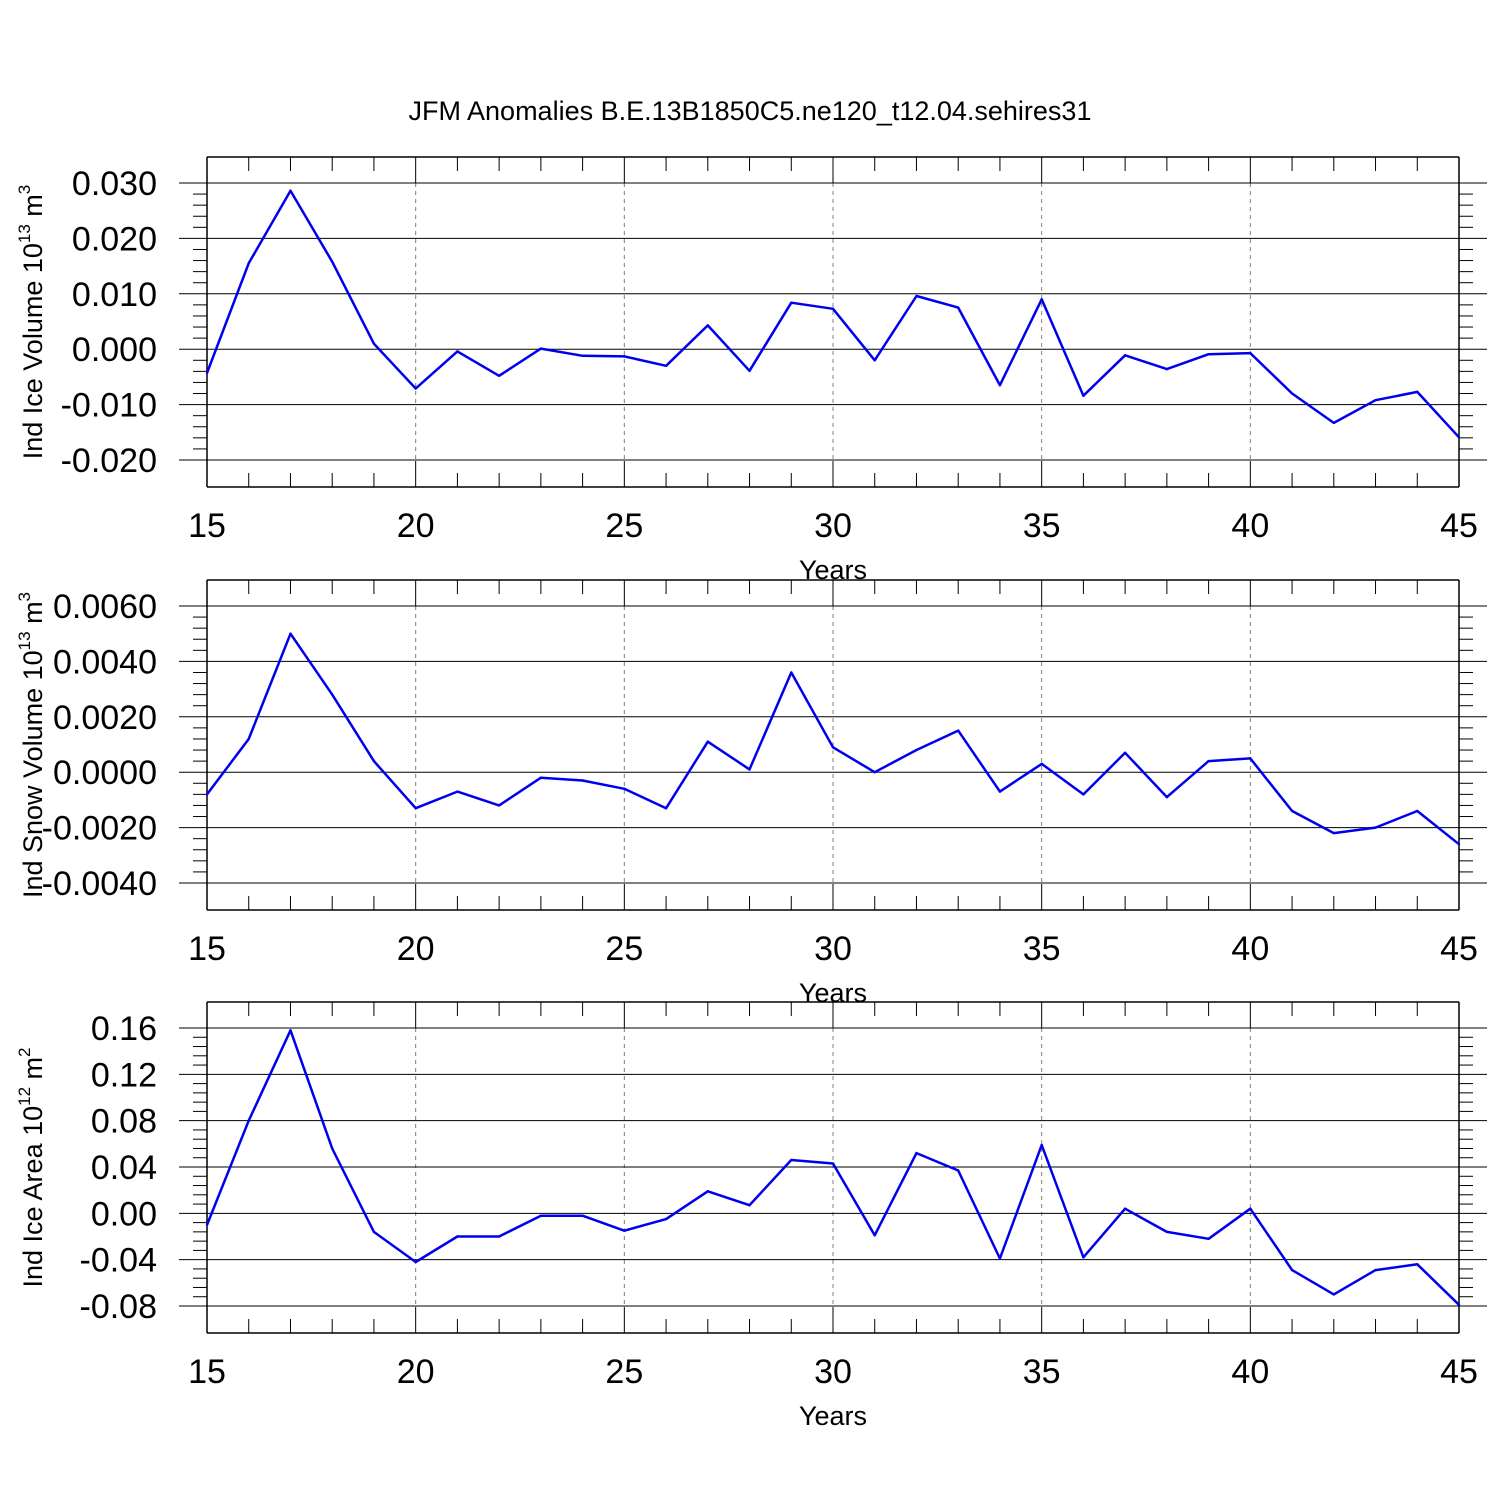  What do you see at coordinates (109, 406) in the screenshot?
I see `y-tick-label: -0.010` at bounding box center [109, 406].